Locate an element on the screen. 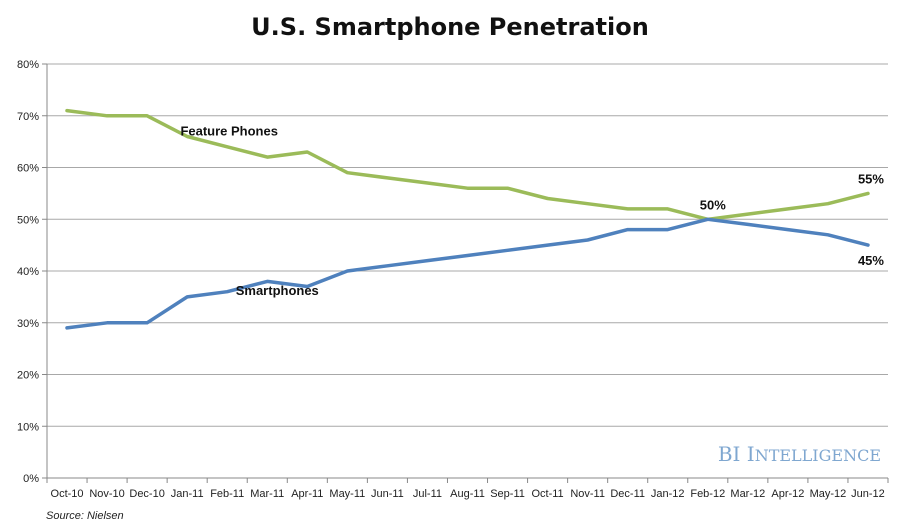  x-tick-label: Jun-11 is located at coordinates (387, 494).